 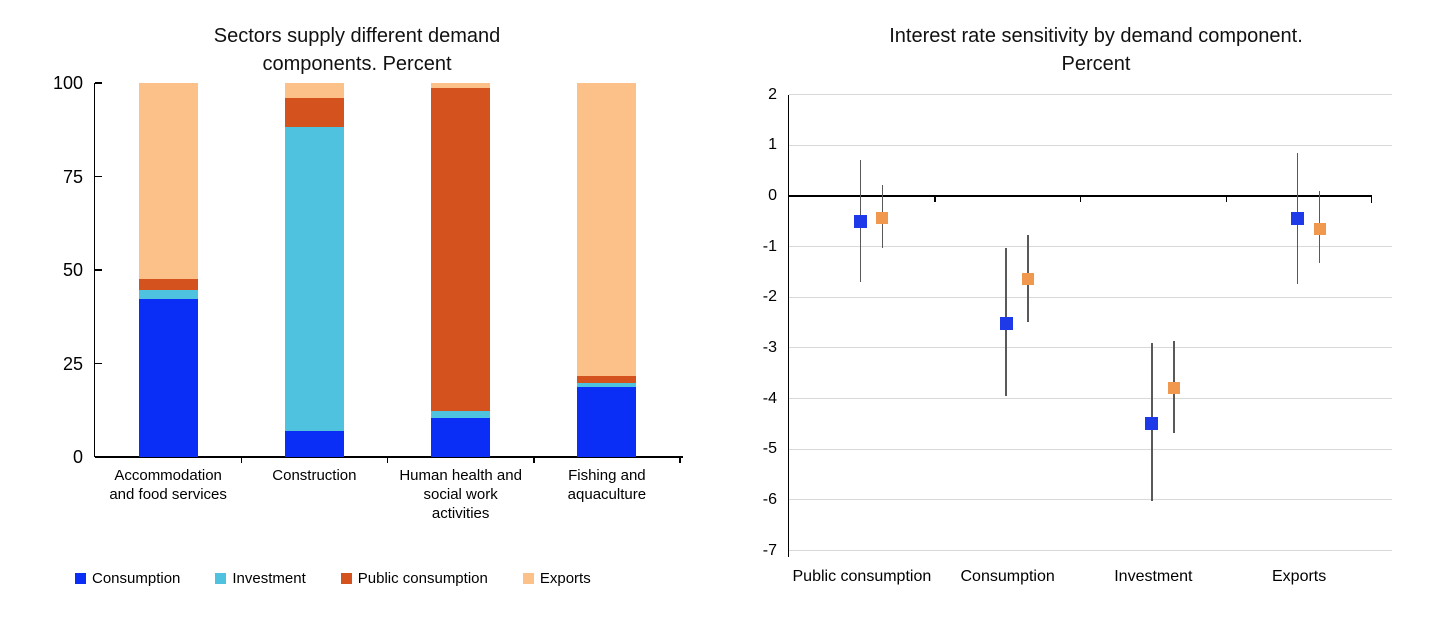 What do you see at coordinates (1007, 576) in the screenshot?
I see `x-axis-category-label: Consumption` at bounding box center [1007, 576].